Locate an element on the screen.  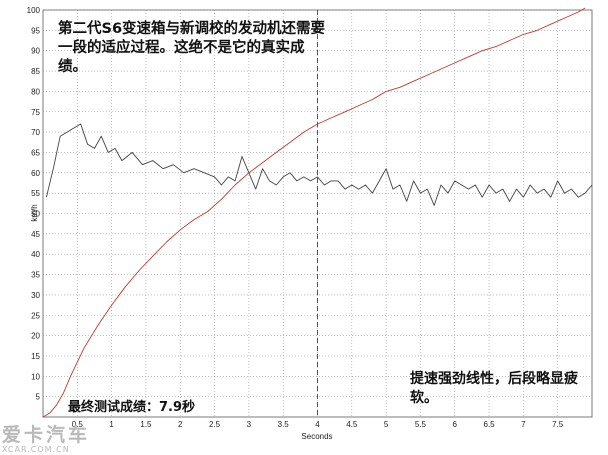
x-axis-label: Seconds is located at coordinates (316, 436).